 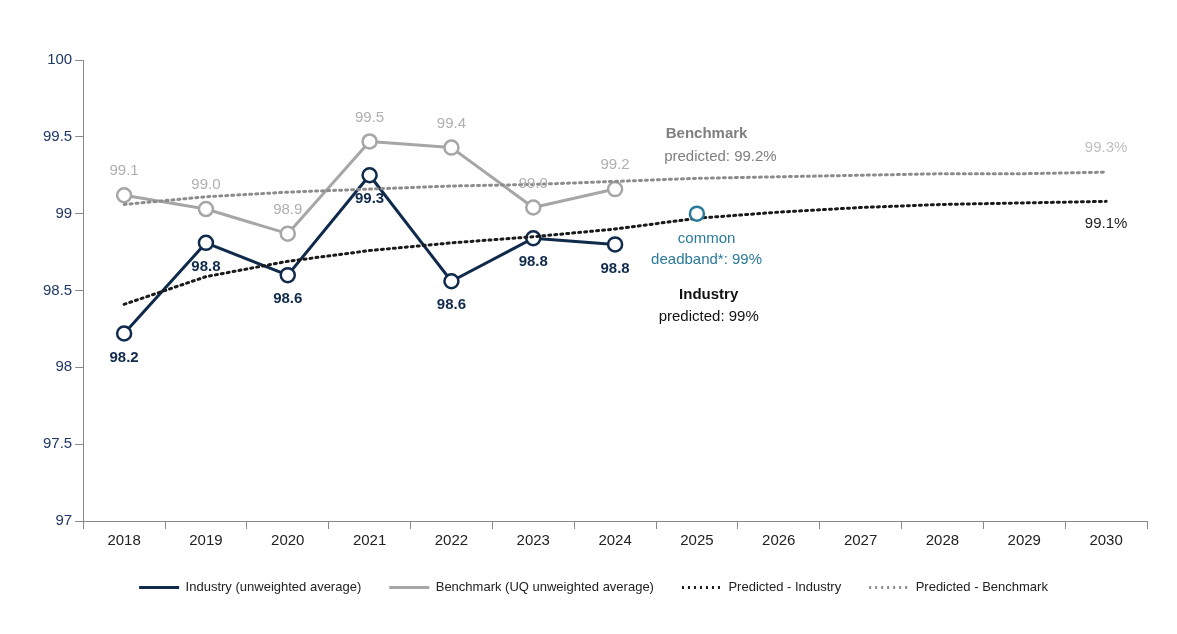 What do you see at coordinates (720, 155) in the screenshot?
I see `annotation: predicted: 99.2%` at bounding box center [720, 155].